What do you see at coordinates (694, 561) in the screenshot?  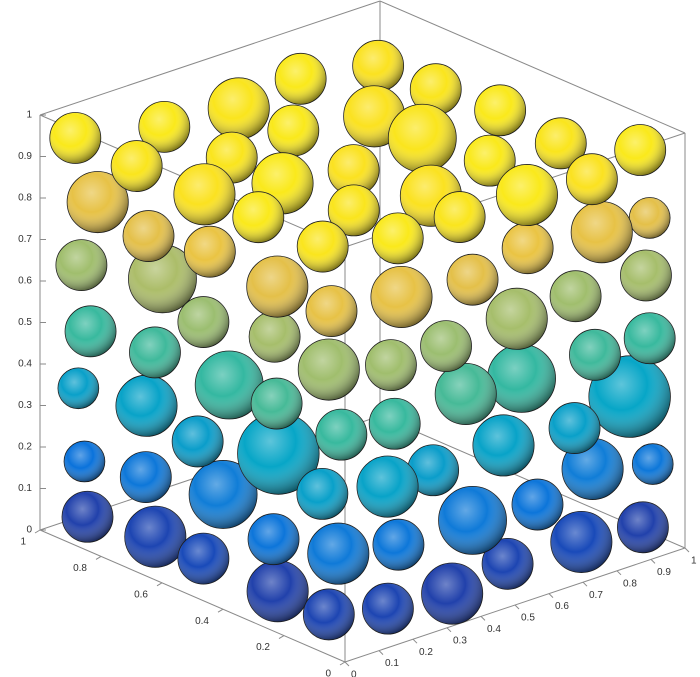 I see `x-tick-label: 1` at bounding box center [694, 561].